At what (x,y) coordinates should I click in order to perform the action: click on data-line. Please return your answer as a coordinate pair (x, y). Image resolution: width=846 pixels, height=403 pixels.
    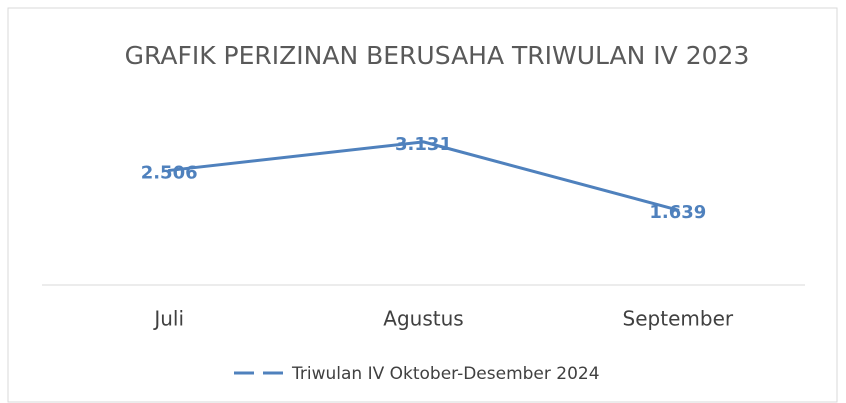
    Looking at the image, I should click on (423, 176).